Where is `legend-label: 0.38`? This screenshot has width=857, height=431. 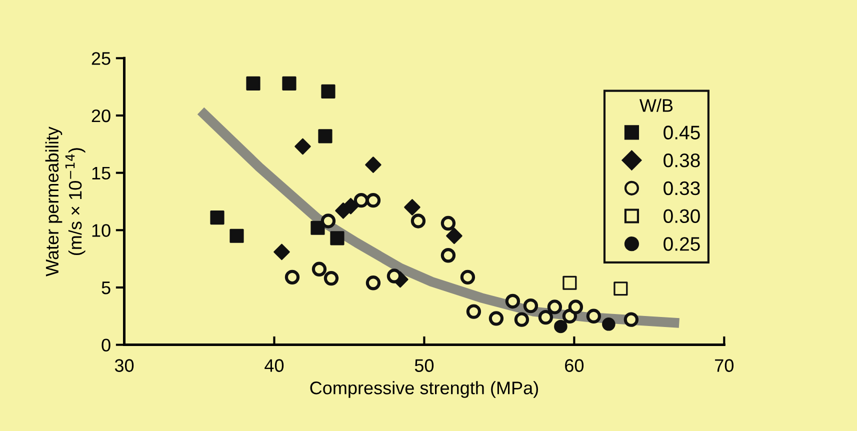
legend-label: 0.38 is located at coordinates (682, 161).